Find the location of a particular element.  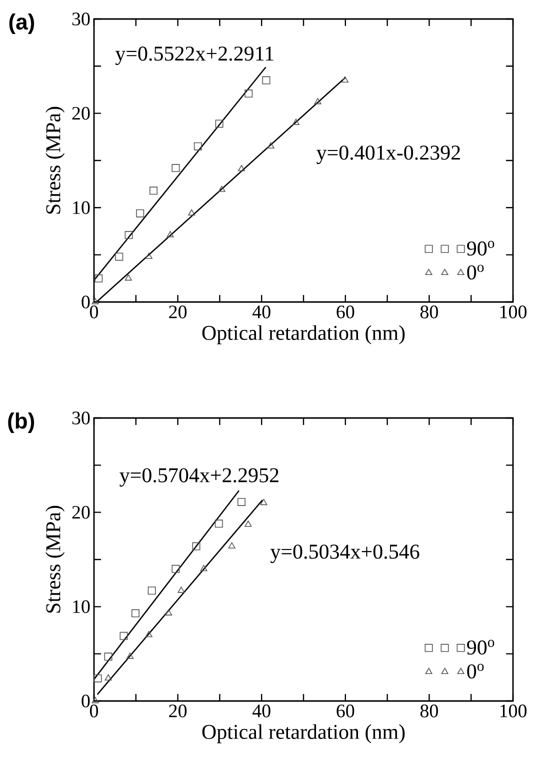

chart-title: (a) is located at coordinates (21, 24).